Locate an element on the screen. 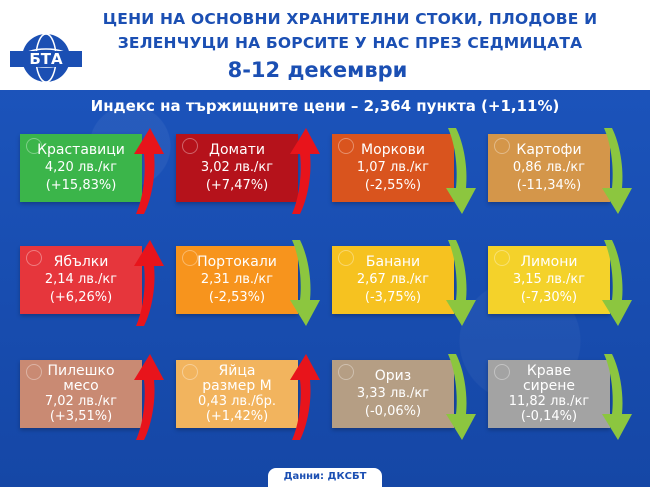  product-name: Домати is located at coordinates (237, 150).